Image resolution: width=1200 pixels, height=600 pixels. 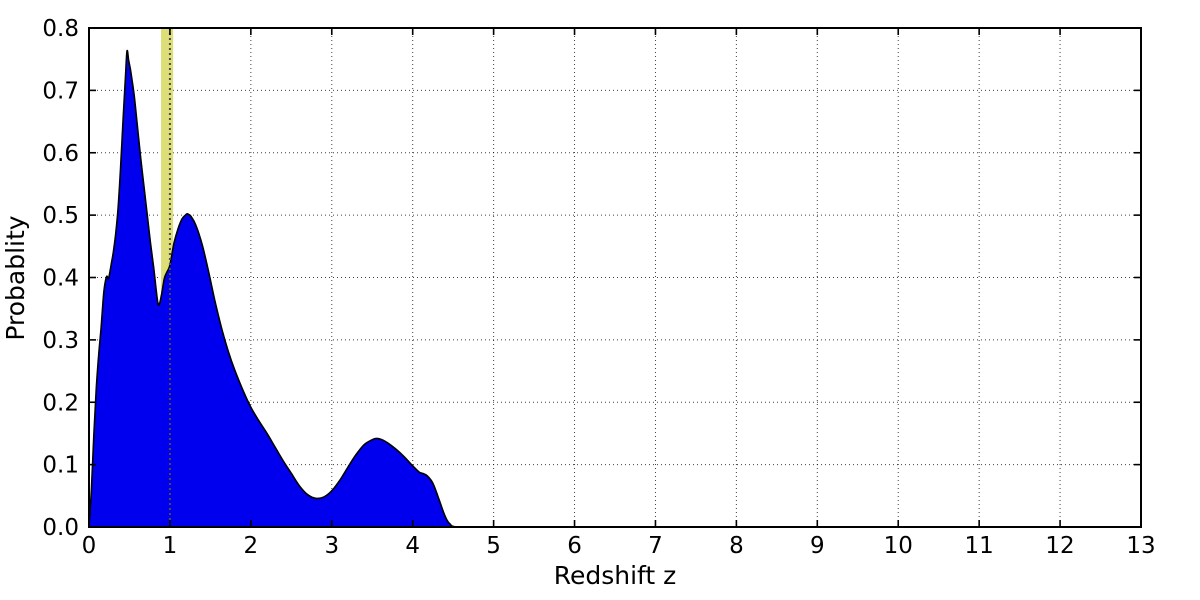 What do you see at coordinates (60, 341) in the screenshot?
I see `y-tick-label: 0.3` at bounding box center [60, 341].